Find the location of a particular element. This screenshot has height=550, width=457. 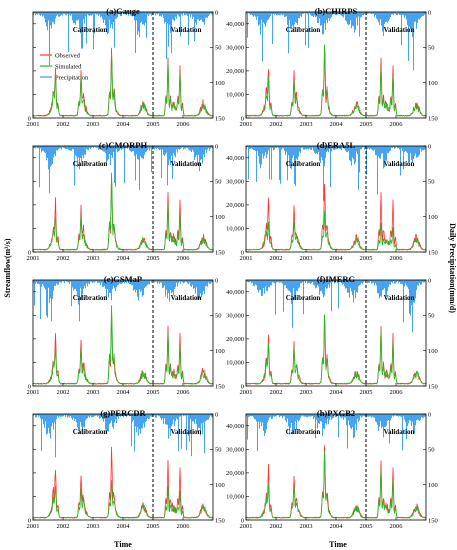

x-axis-label-right: Time is located at coordinates (338, 544).